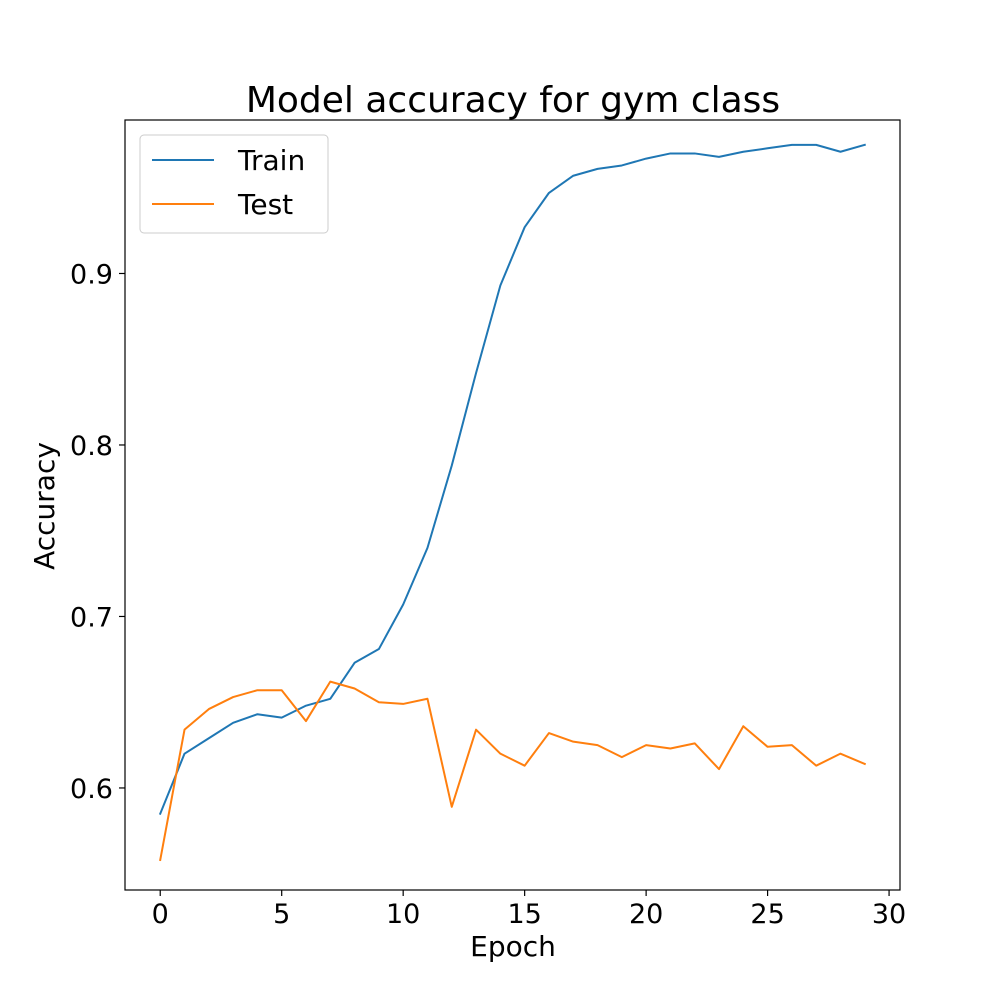  I want to click on y-axis-label: Accuracy, so click(44, 506).